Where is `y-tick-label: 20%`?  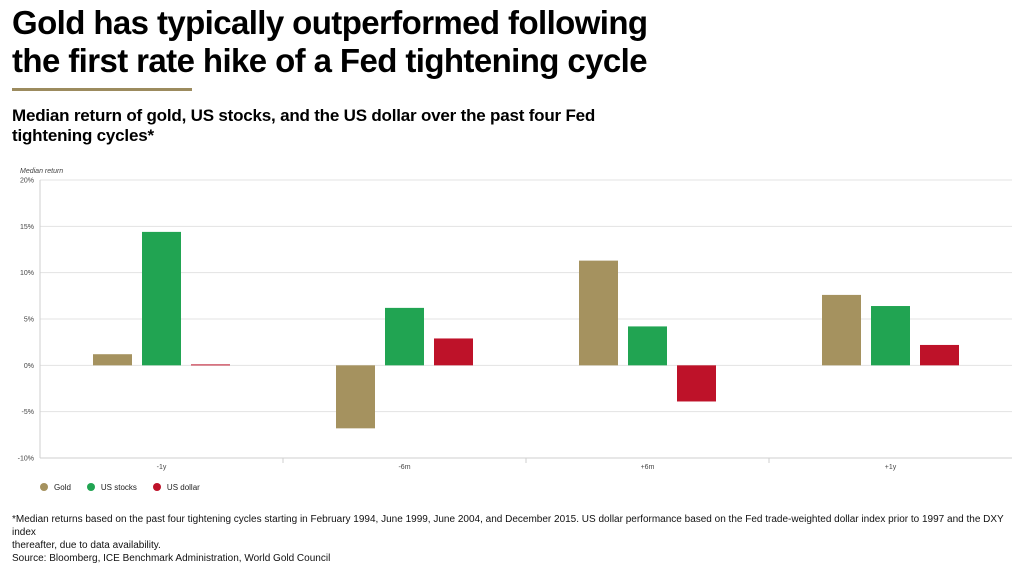
y-tick-label: 20% is located at coordinates (27, 181).